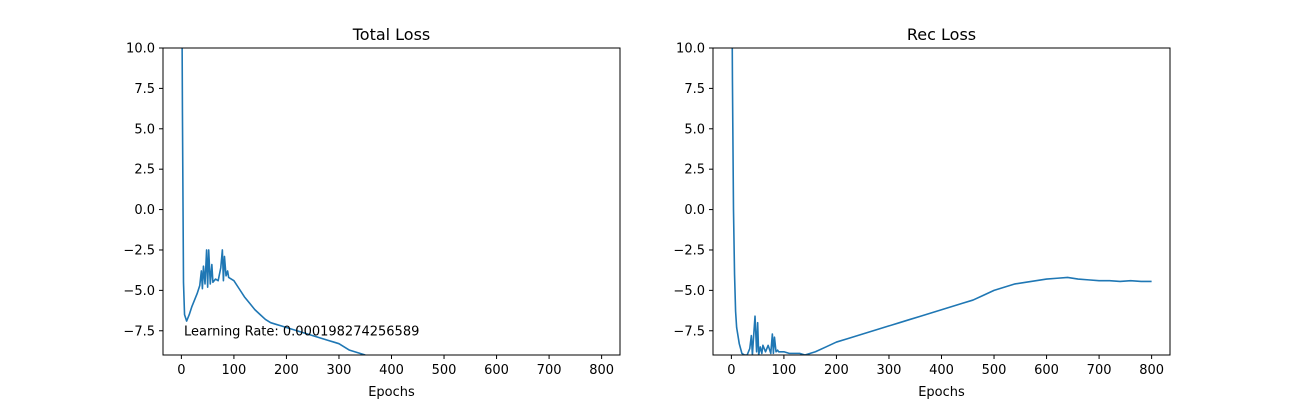  I want to click on chart-title: Total Loss, so click(391, 34).